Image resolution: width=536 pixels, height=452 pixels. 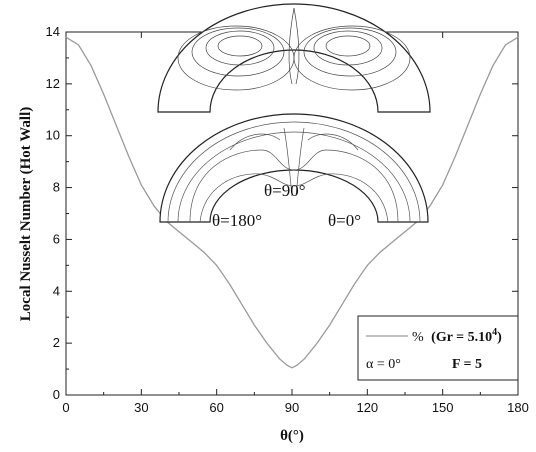 I want to click on x-tick-label: 120, so click(x=367, y=407).